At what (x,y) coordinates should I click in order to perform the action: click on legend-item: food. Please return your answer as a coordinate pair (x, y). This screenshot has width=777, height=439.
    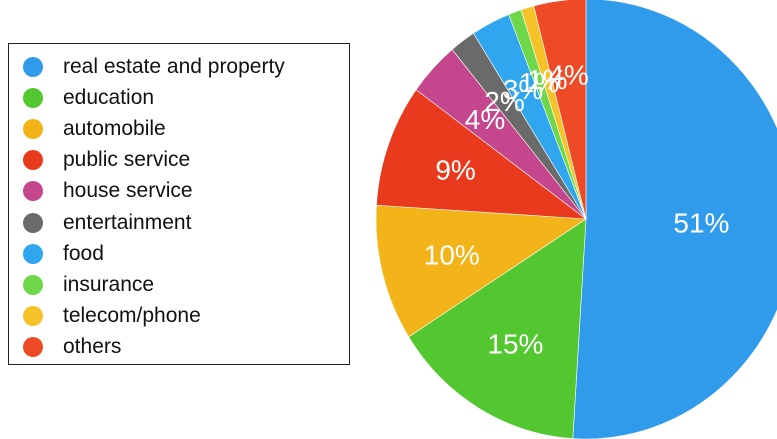
    Looking at the image, I should click on (186, 253).